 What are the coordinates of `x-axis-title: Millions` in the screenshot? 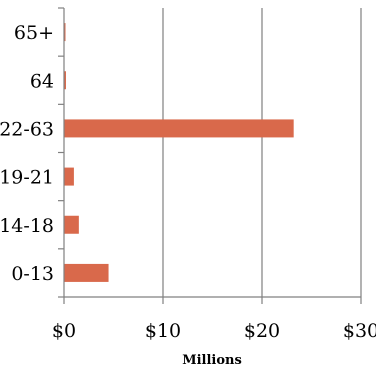 It's located at (212, 360).